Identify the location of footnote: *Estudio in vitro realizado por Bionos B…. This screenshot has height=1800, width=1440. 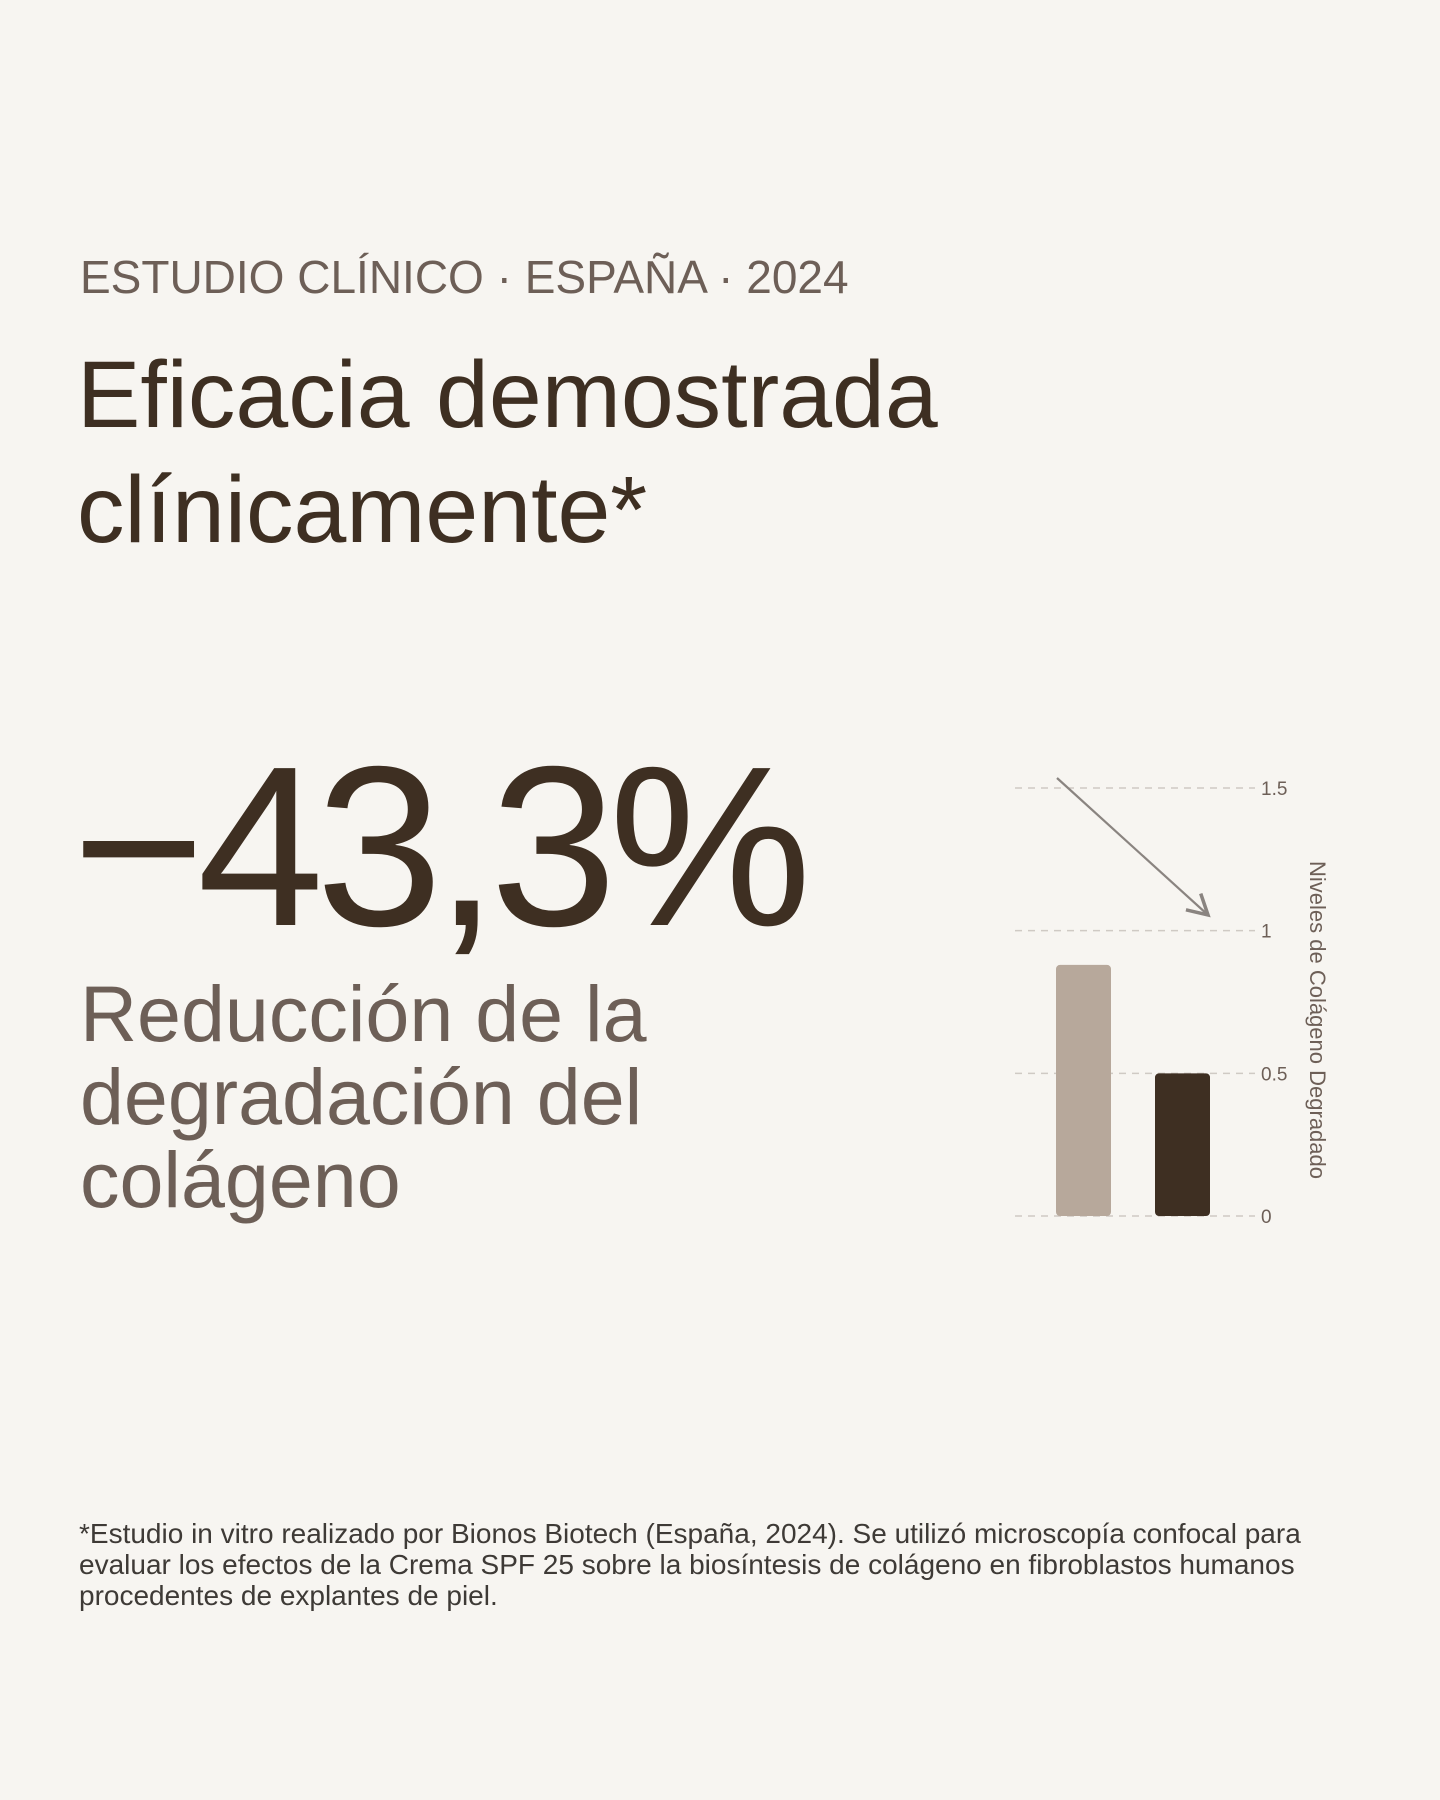
(690, 1564).